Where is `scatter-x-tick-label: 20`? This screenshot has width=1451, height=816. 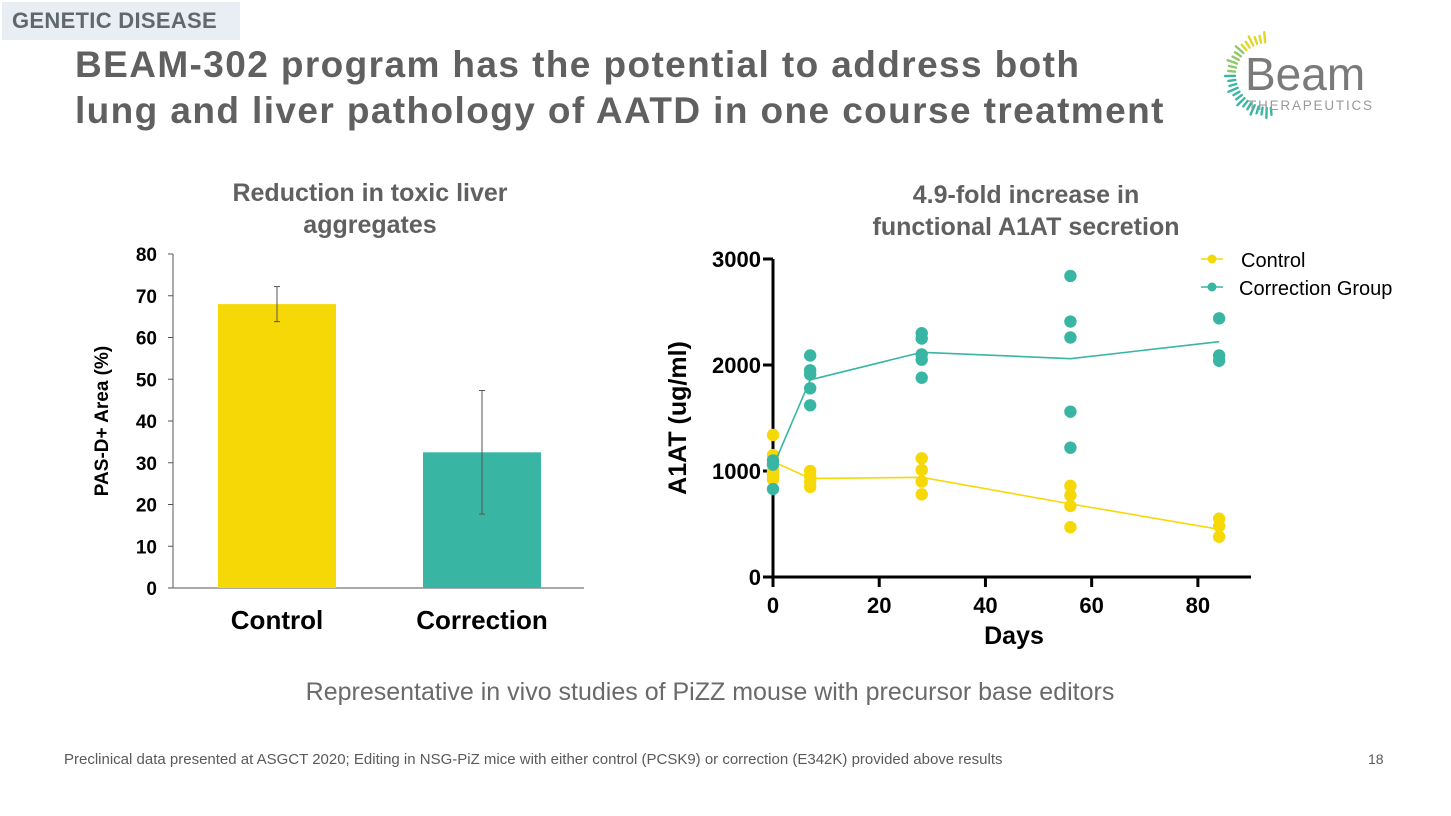
scatter-x-tick-label: 20 is located at coordinates (879, 605).